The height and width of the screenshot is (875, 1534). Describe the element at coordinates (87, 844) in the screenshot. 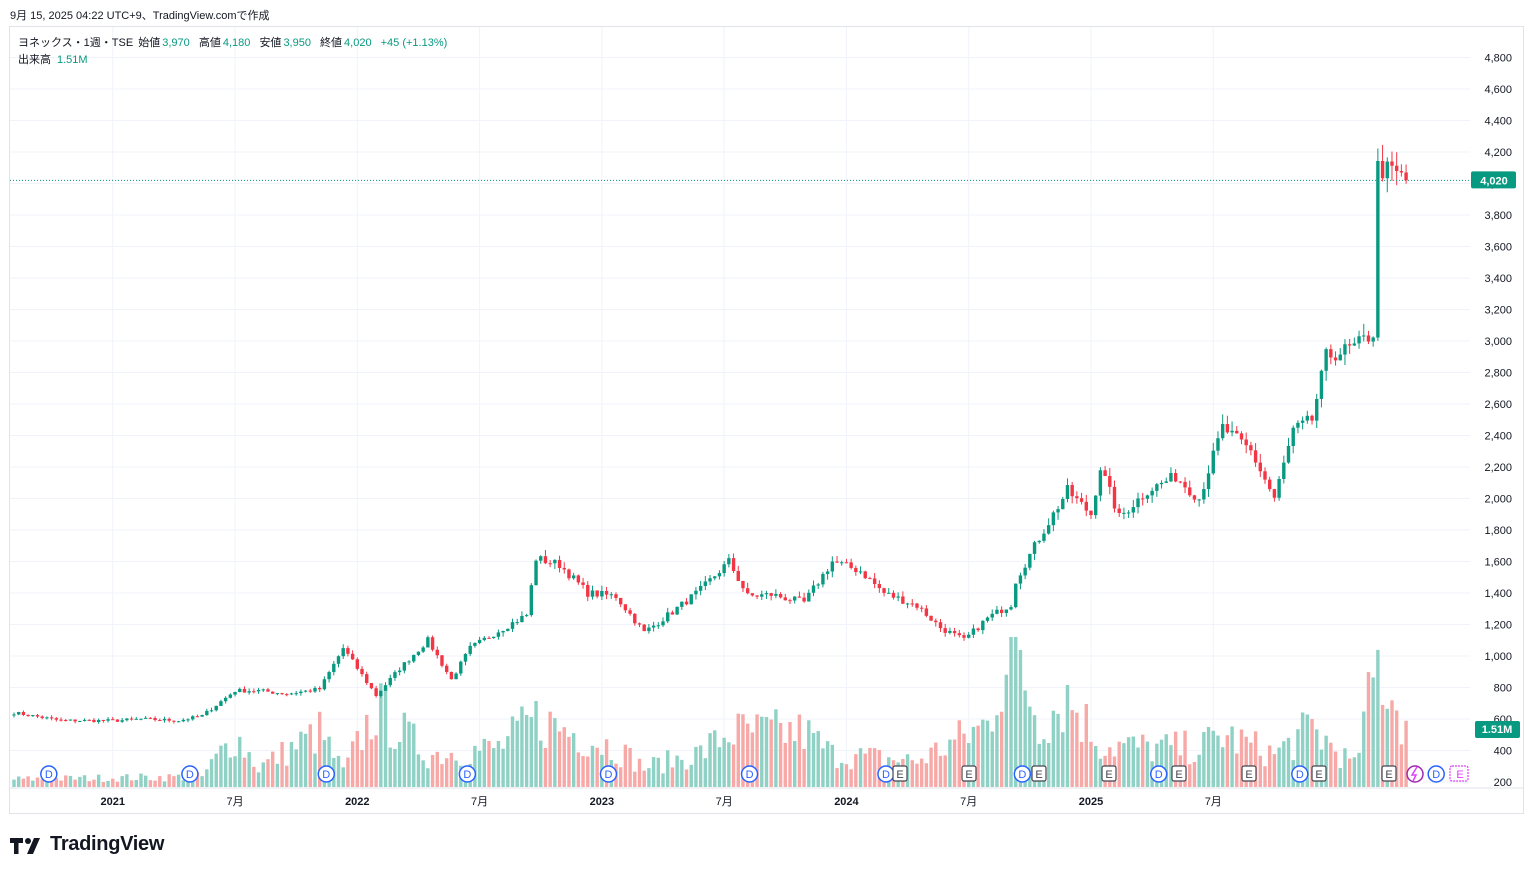

I see `tradingview-logo: TradingView` at that location.